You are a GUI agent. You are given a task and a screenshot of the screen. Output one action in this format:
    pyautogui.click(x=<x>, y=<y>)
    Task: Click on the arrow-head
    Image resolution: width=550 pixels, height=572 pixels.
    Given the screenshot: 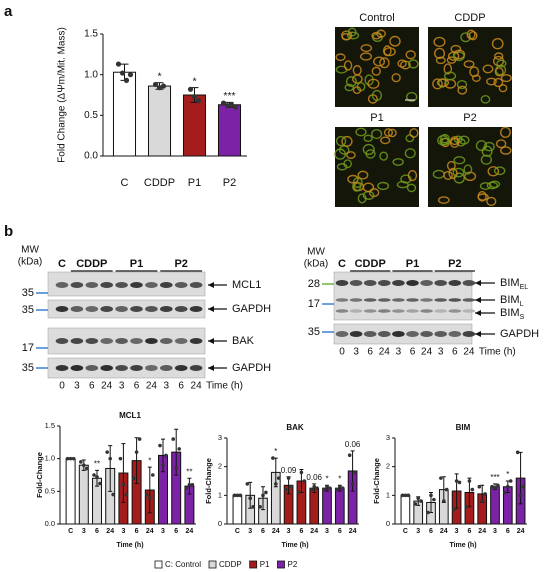 What is the action you would take?
    pyautogui.click(x=478, y=313)
    